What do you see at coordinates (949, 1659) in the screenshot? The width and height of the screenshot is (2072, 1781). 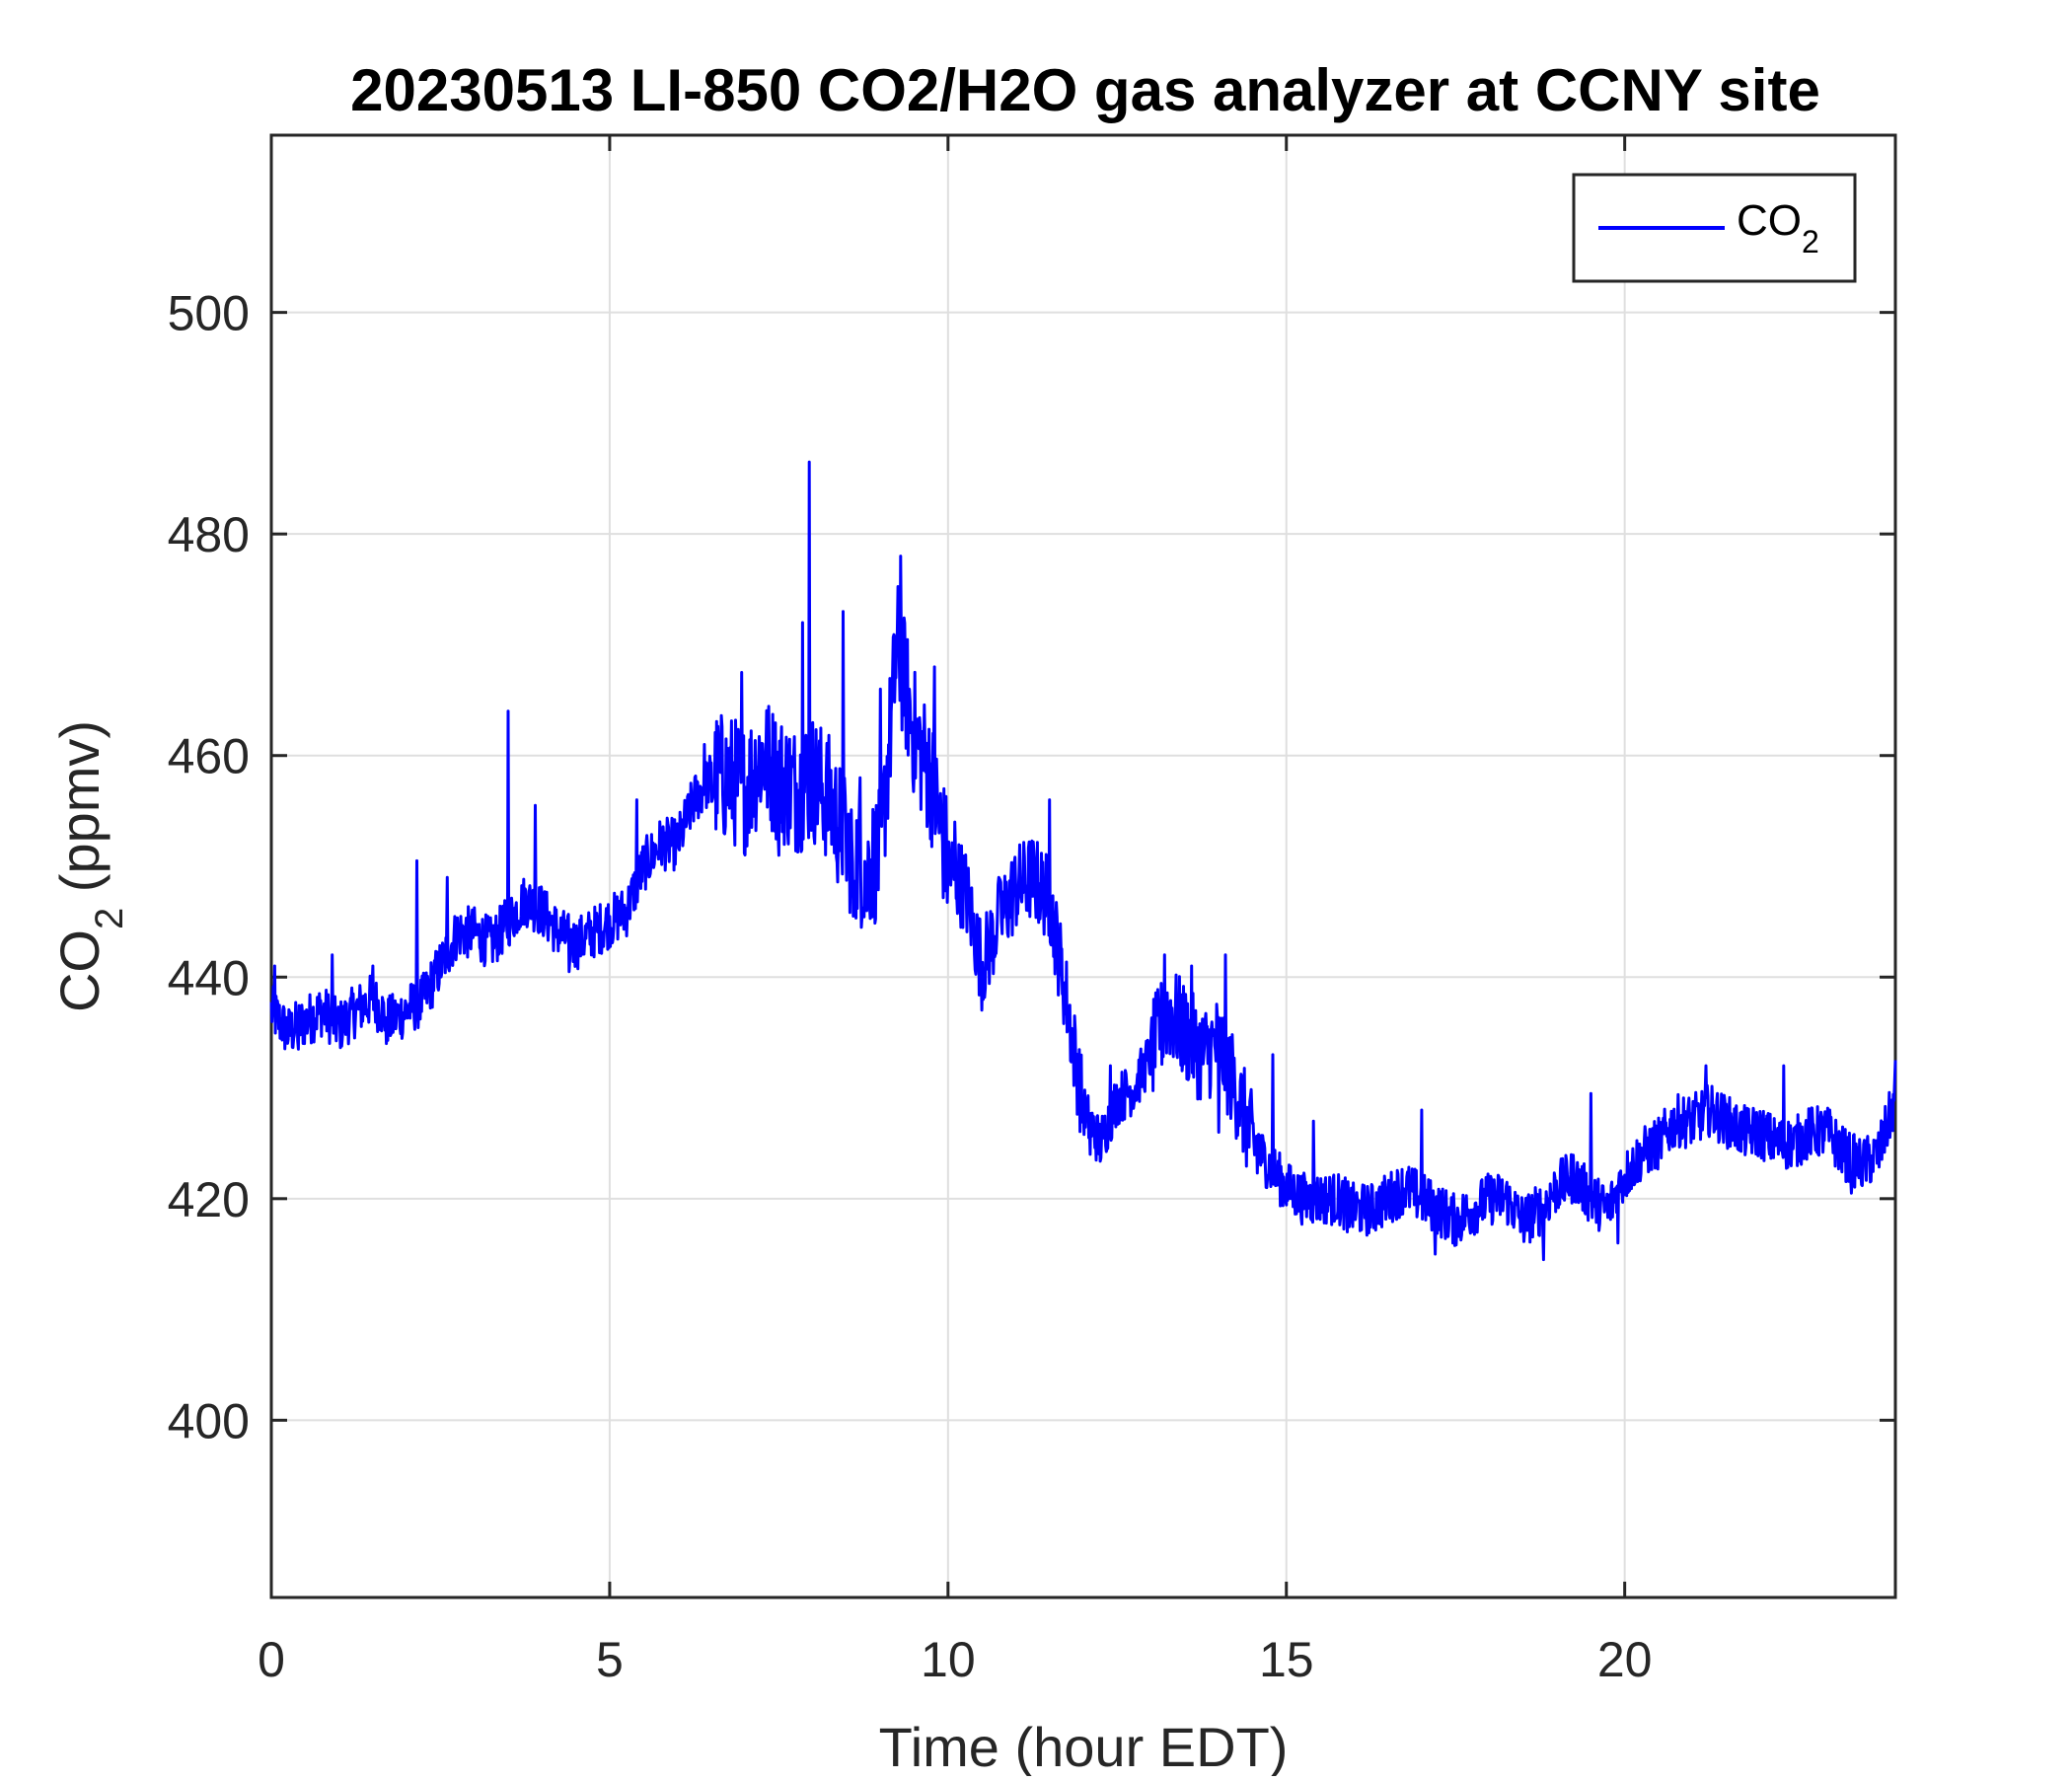 I see `x-tick-label-10: 10` at bounding box center [949, 1659].